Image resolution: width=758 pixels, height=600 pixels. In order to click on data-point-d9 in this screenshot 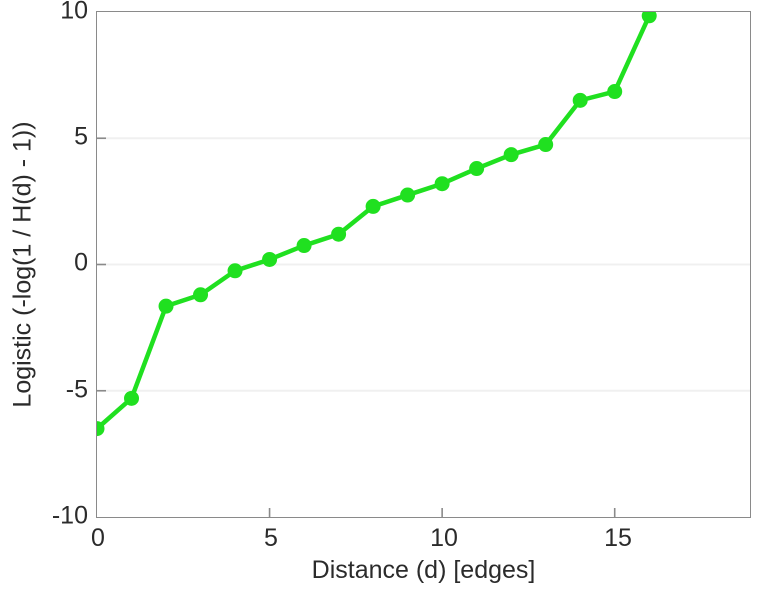, I will do `click(408, 195)`.